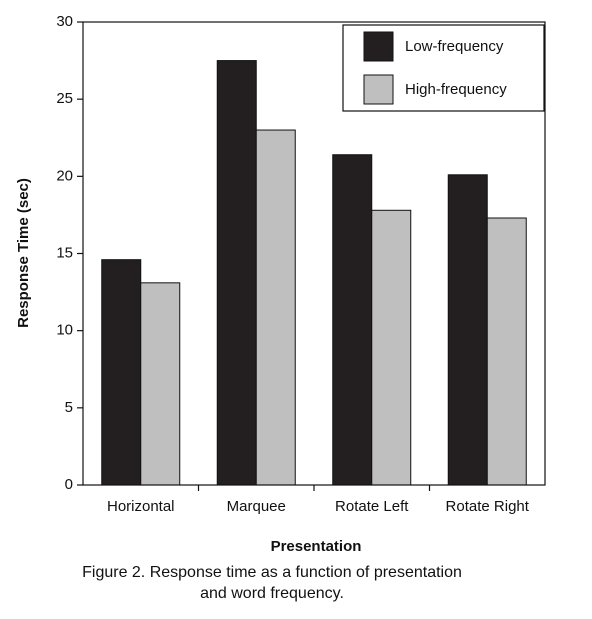 The width and height of the screenshot is (592, 619). What do you see at coordinates (372, 506) in the screenshot?
I see `x-tick-label: Rotate Left` at bounding box center [372, 506].